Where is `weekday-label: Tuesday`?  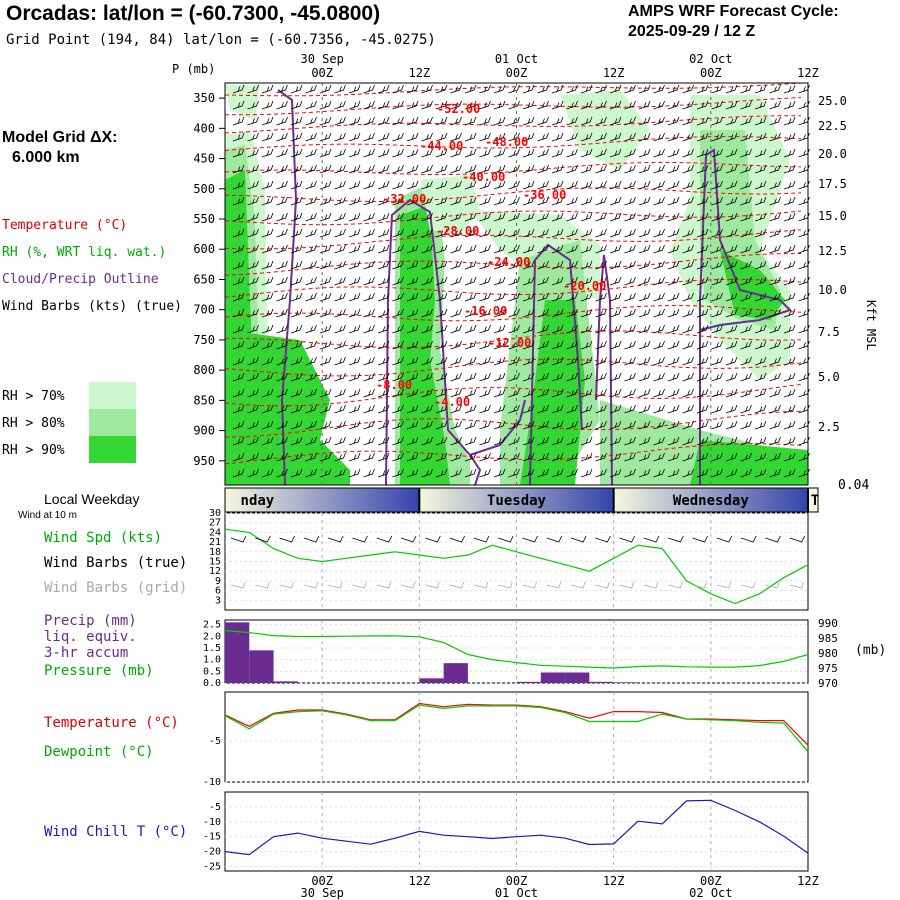
weekday-label: Tuesday is located at coordinates (517, 501).